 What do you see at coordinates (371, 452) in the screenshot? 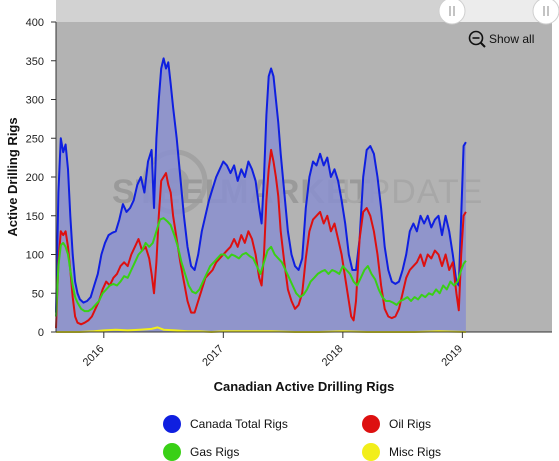
I see `legend-marker-misc-rigs` at bounding box center [371, 452].